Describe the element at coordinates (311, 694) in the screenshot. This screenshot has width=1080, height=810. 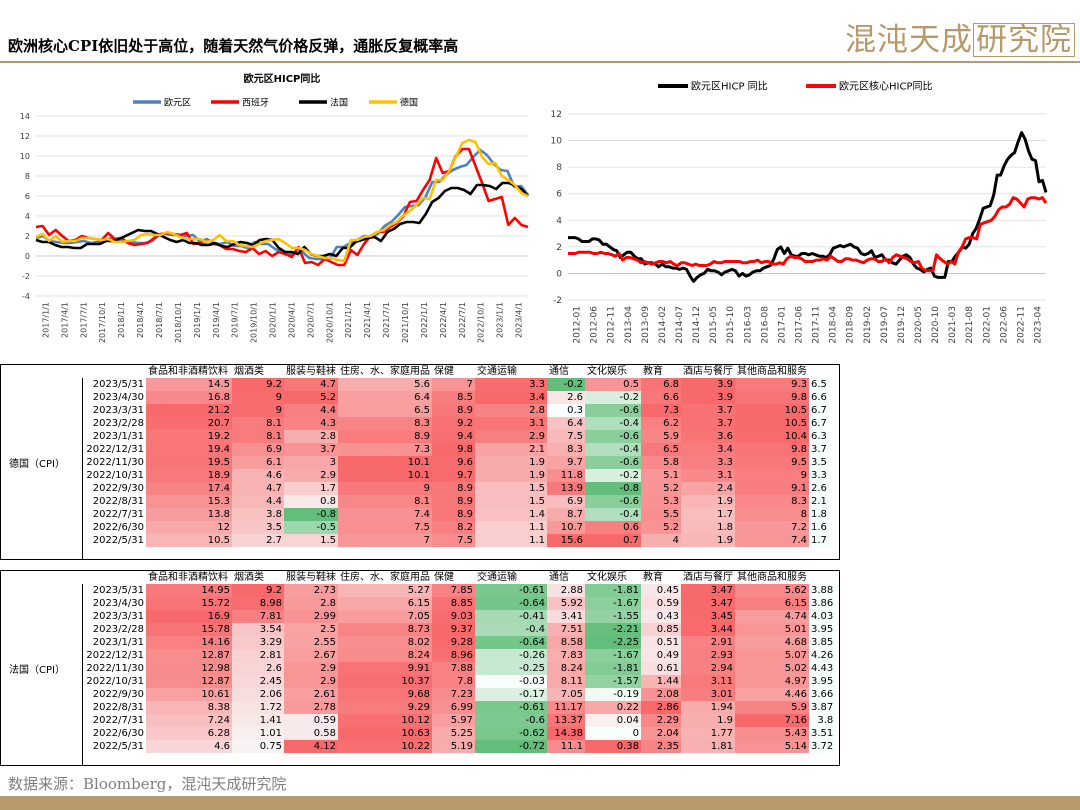
I see `value-cell: 2.61` at that location.